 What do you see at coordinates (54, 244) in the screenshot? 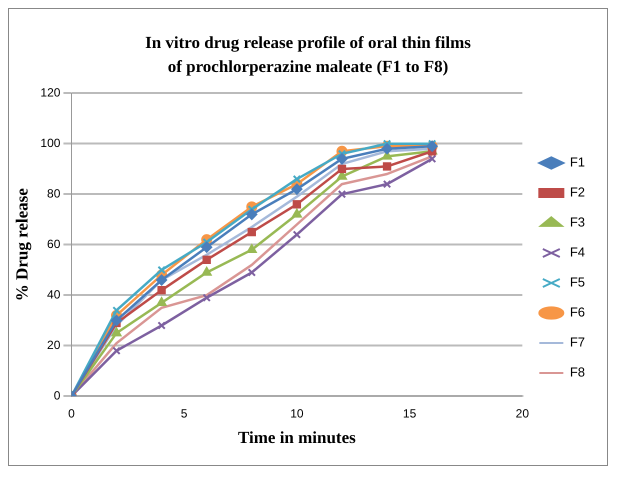
I see `y-tick-label: 60` at bounding box center [54, 244].